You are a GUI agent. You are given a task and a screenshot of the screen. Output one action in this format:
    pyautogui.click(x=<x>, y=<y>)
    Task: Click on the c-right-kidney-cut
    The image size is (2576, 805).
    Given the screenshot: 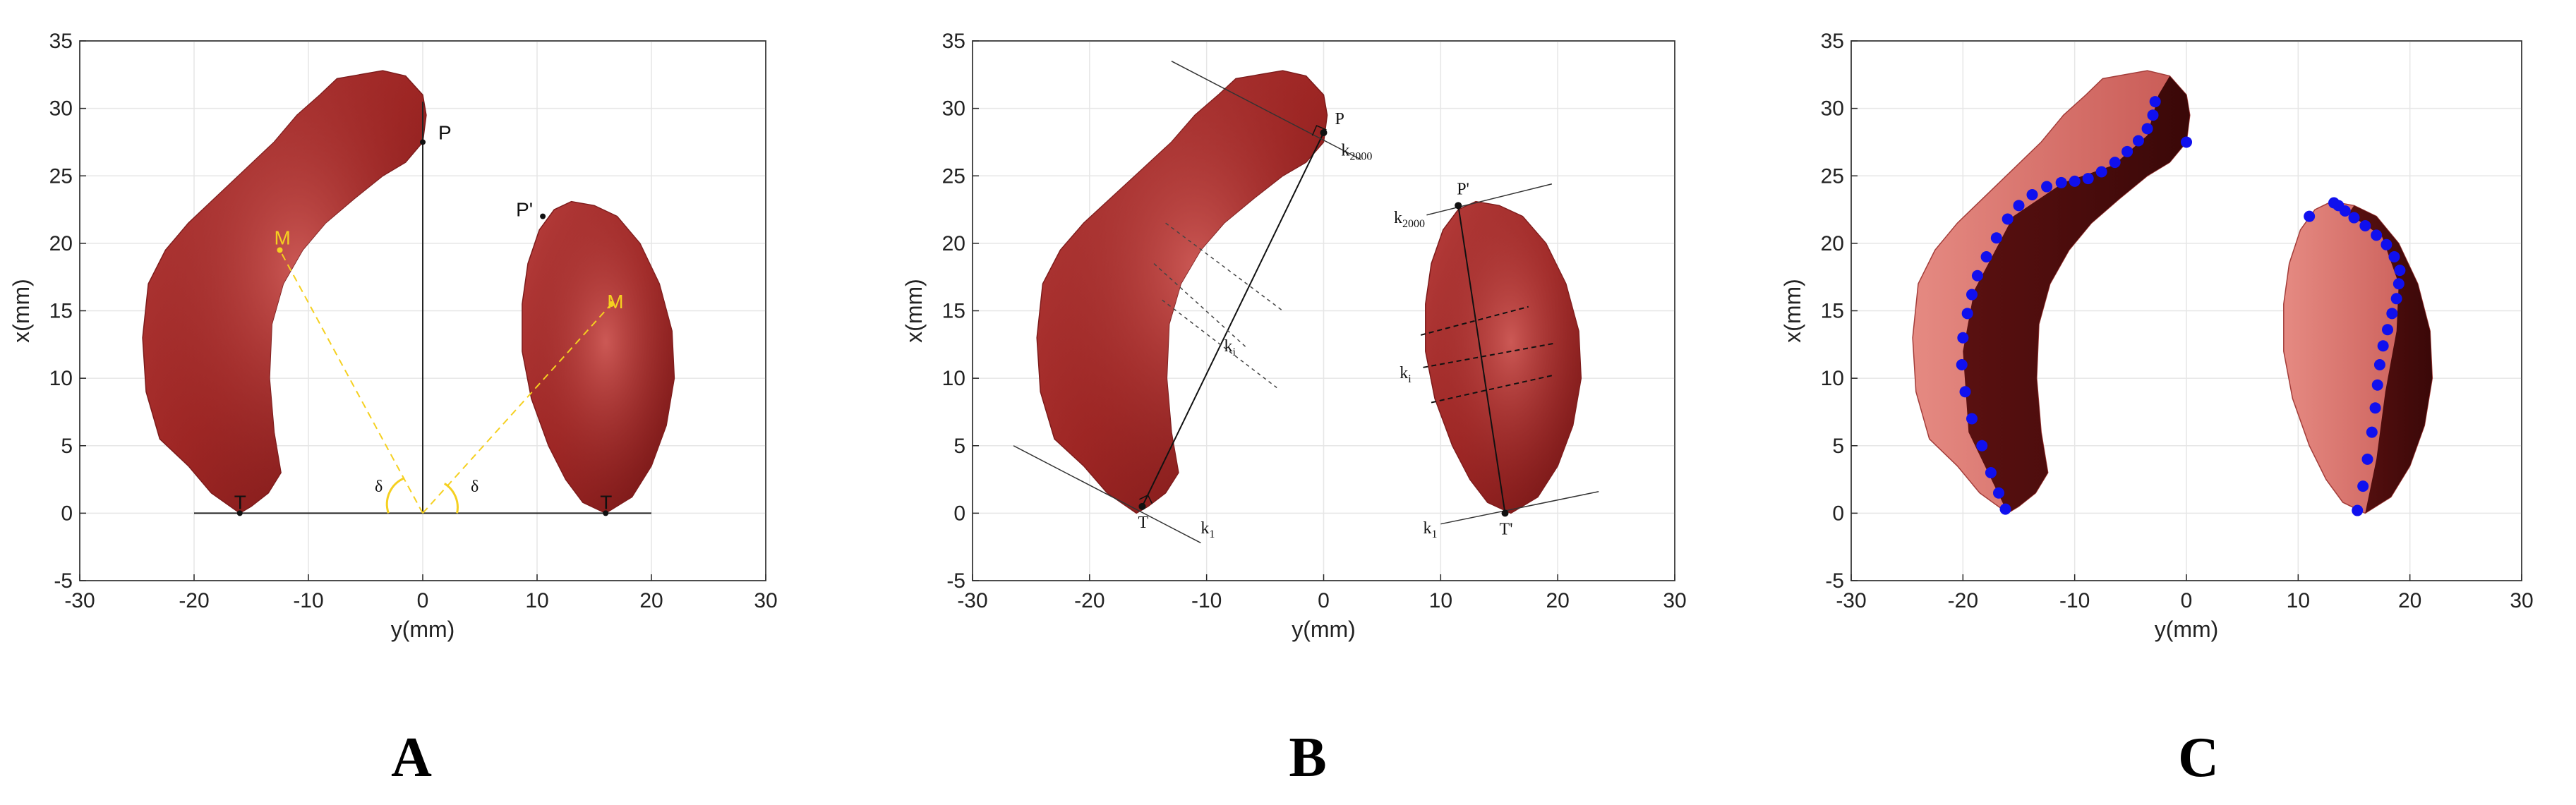 What is the action you would take?
    pyautogui.click(x=2390, y=359)
    